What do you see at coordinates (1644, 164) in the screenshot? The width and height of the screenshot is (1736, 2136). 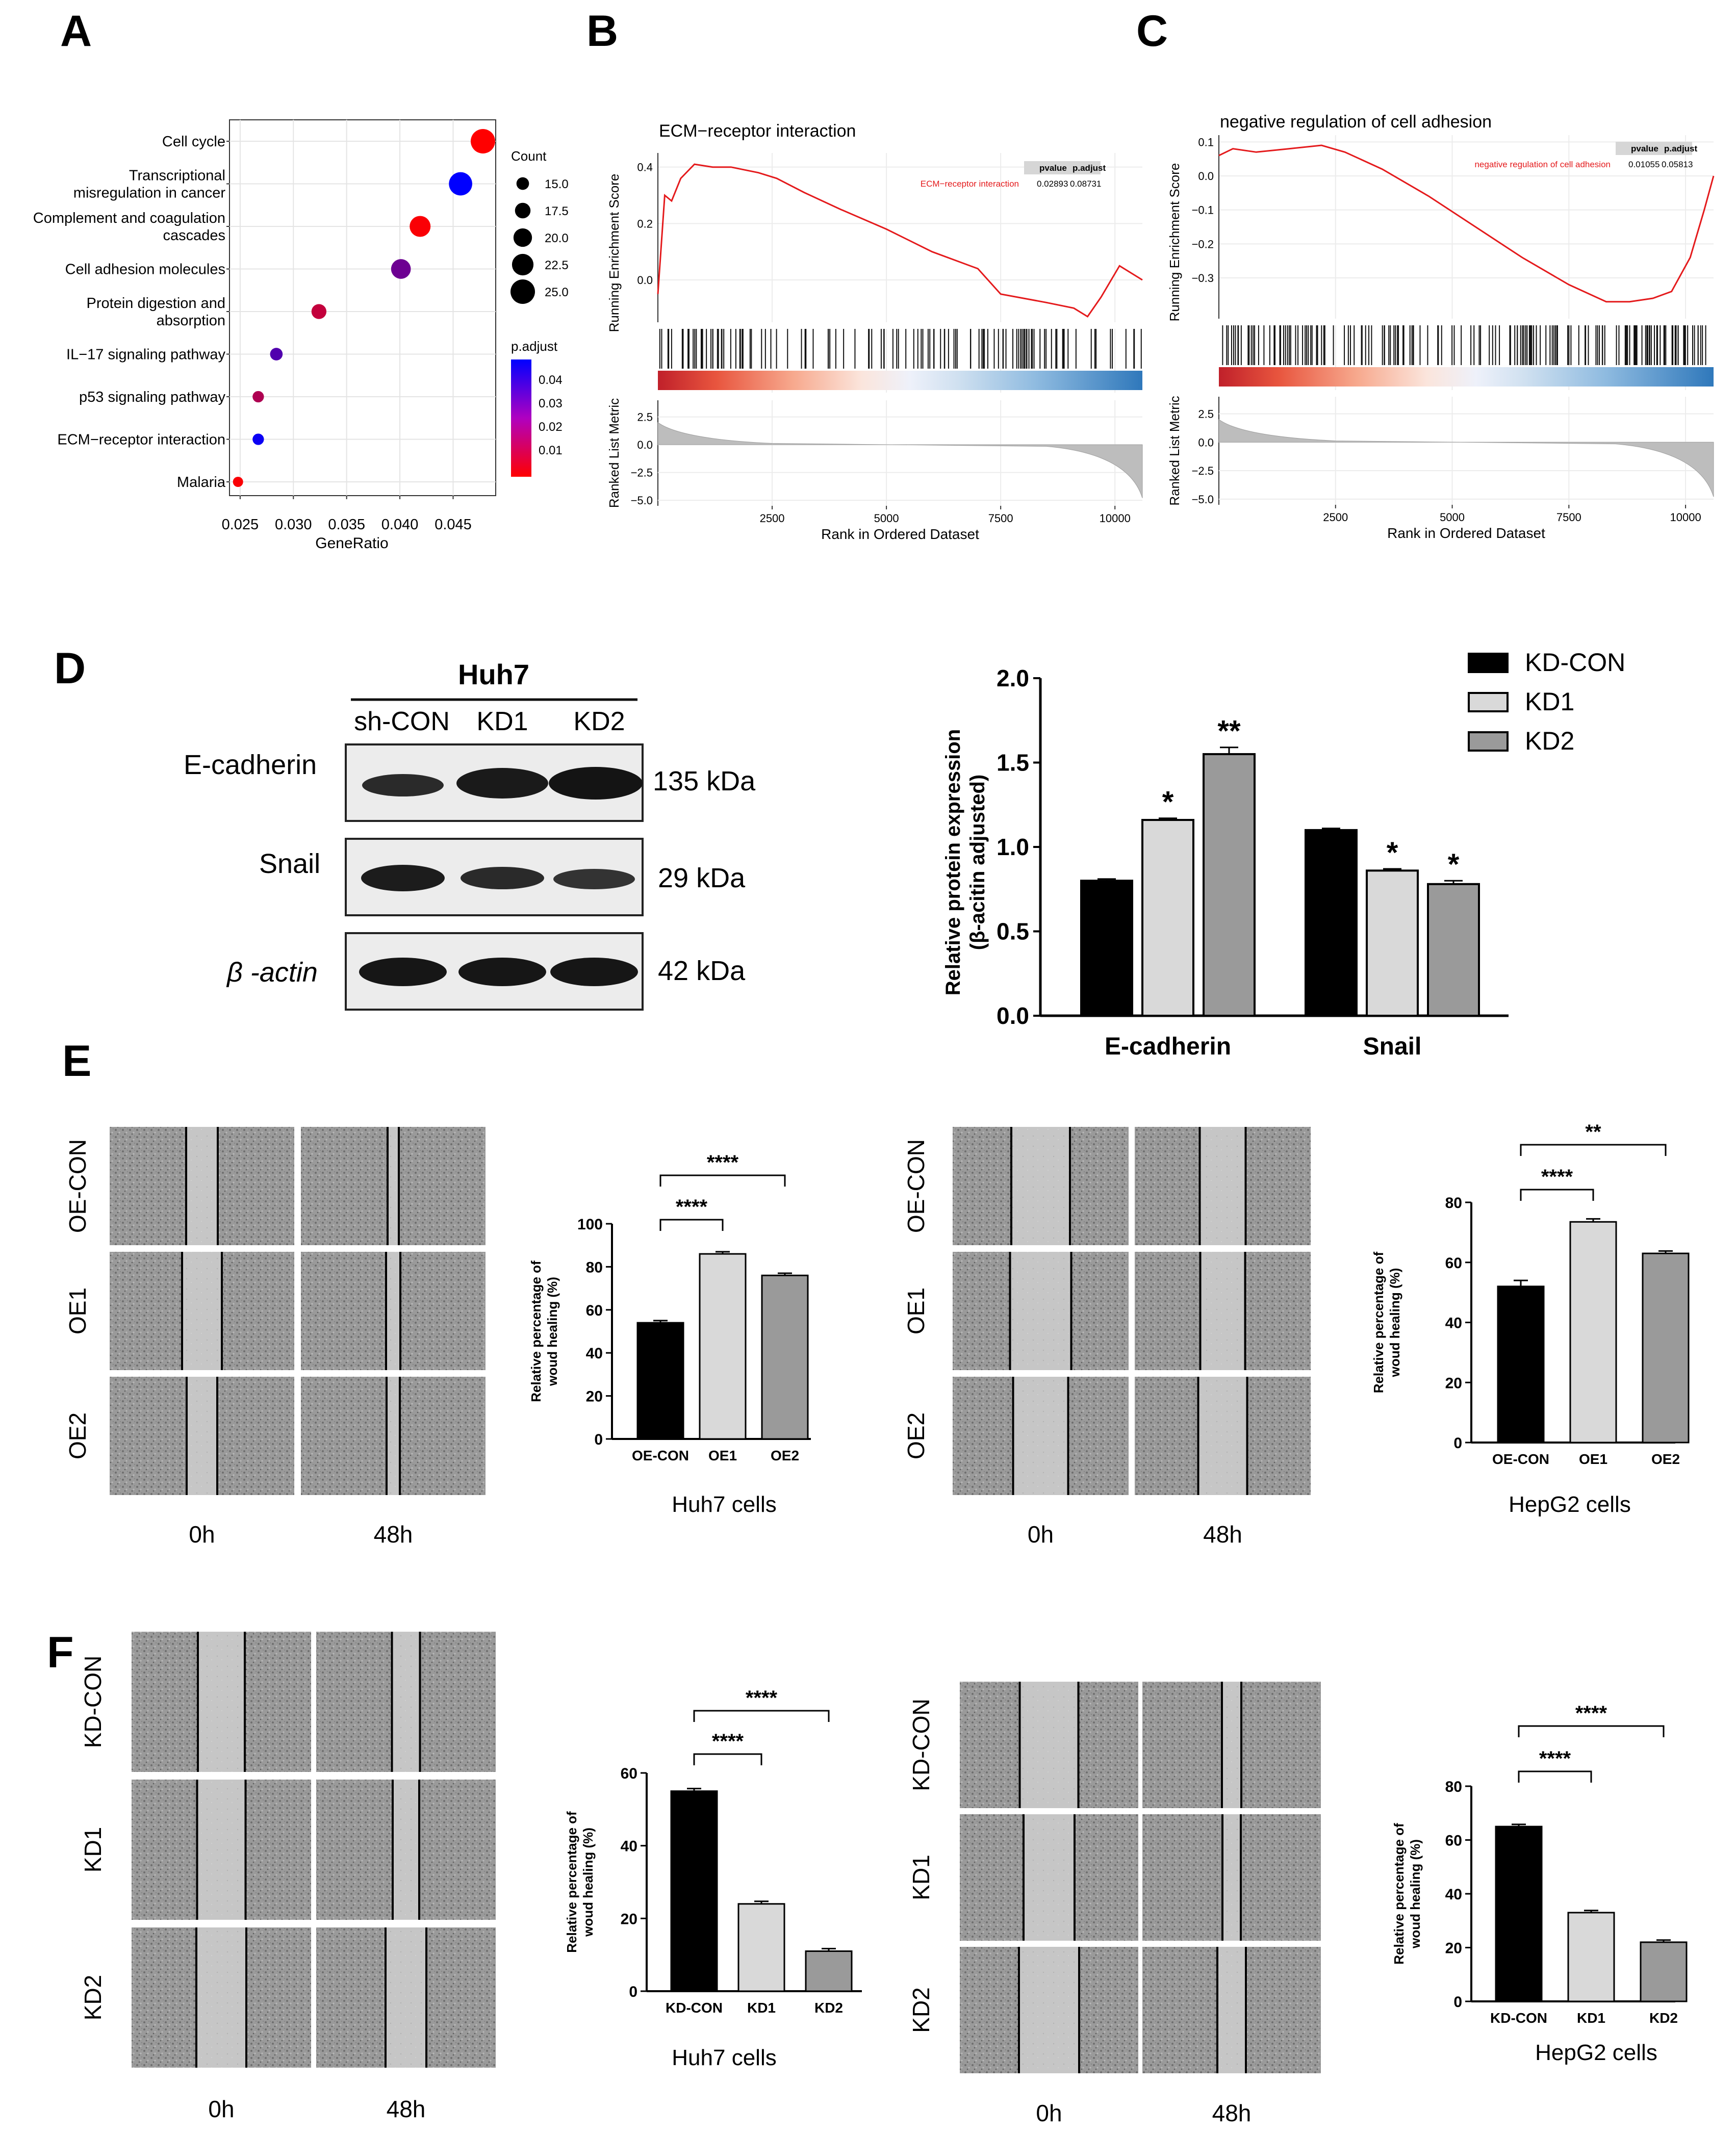 I see `gsea-table-value: 0.01055` at bounding box center [1644, 164].